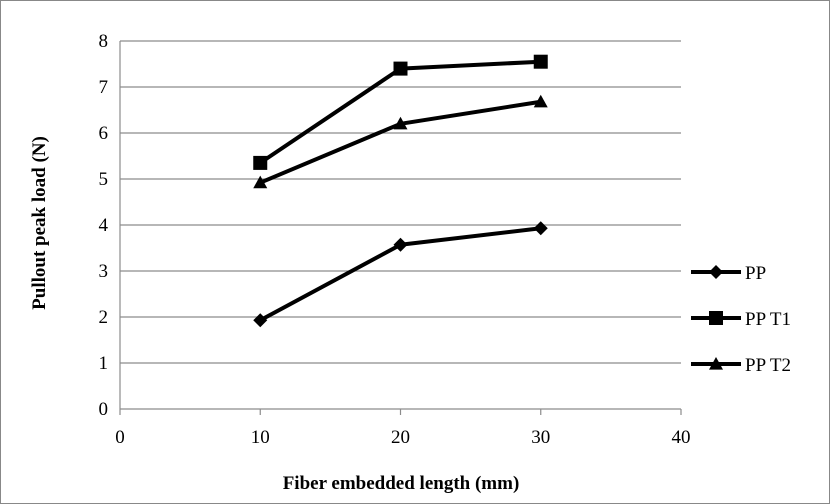  What do you see at coordinates (104, 317) in the screenshot?
I see `y-tick-label: 2` at bounding box center [104, 317].